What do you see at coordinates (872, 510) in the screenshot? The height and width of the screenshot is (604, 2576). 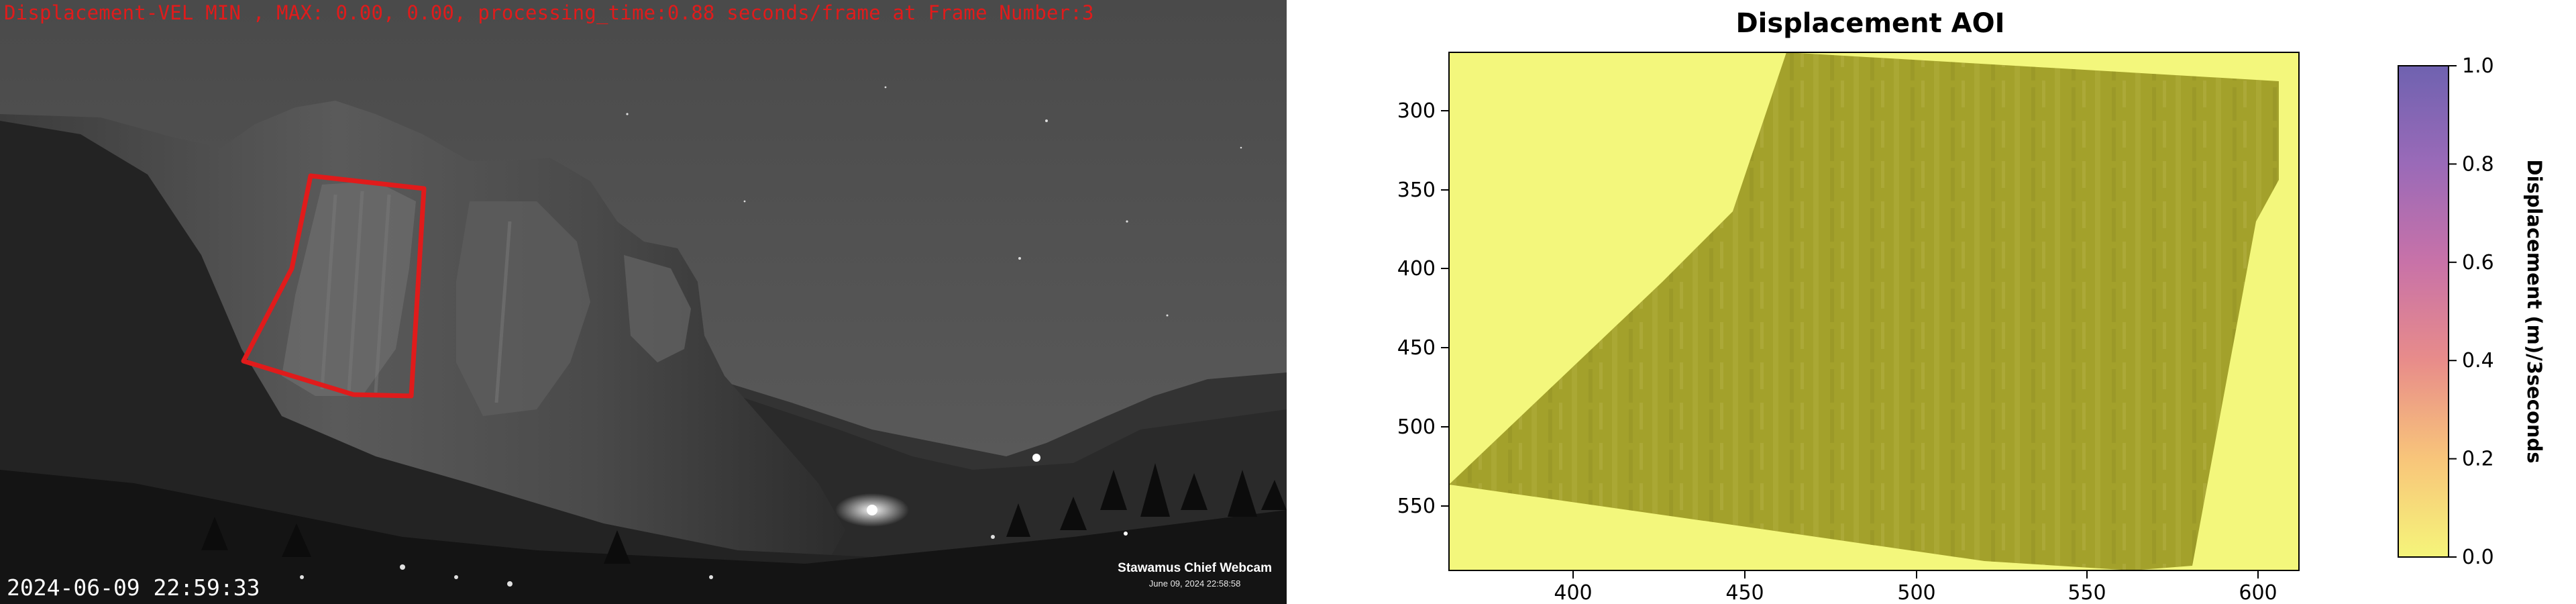 I see `town-light` at bounding box center [872, 510].